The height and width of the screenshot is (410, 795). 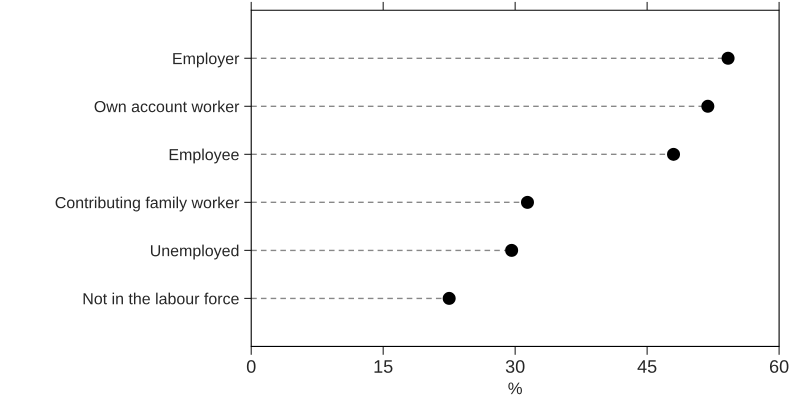 I want to click on x-tick-label: 45, so click(x=647, y=366).